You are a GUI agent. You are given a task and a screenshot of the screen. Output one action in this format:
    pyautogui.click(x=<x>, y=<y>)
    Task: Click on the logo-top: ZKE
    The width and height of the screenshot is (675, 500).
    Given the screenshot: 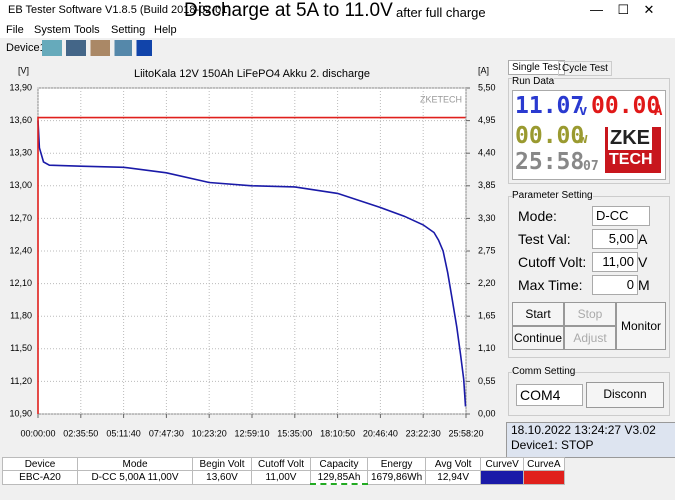 What is the action you would take?
    pyautogui.click(x=630, y=138)
    